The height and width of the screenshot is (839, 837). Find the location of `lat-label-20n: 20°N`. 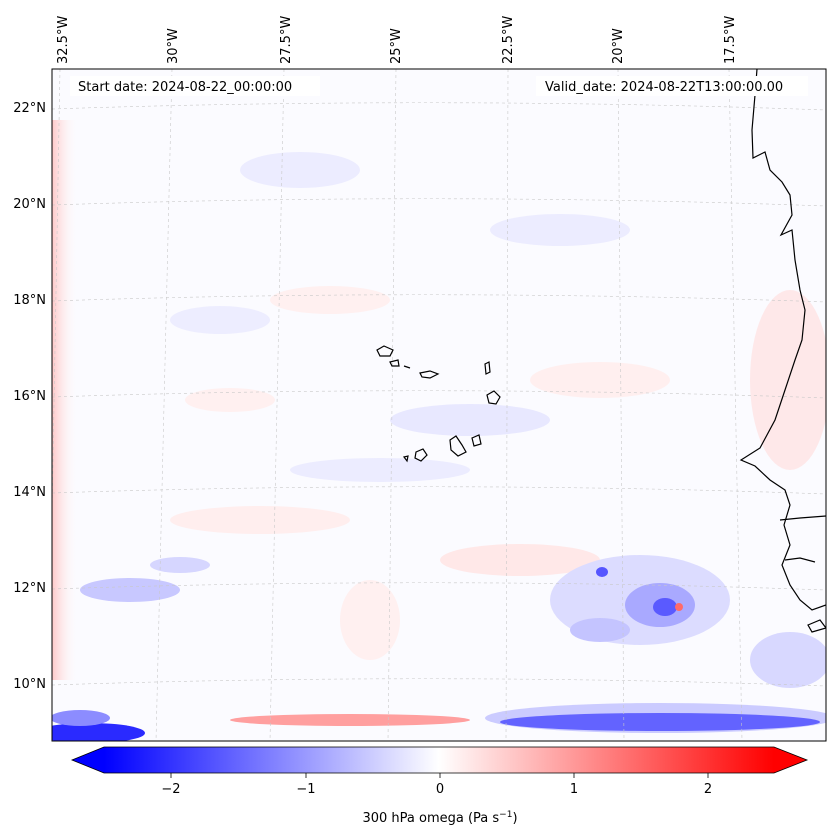

lat-label-20n: 20°N is located at coordinates (29, 204).